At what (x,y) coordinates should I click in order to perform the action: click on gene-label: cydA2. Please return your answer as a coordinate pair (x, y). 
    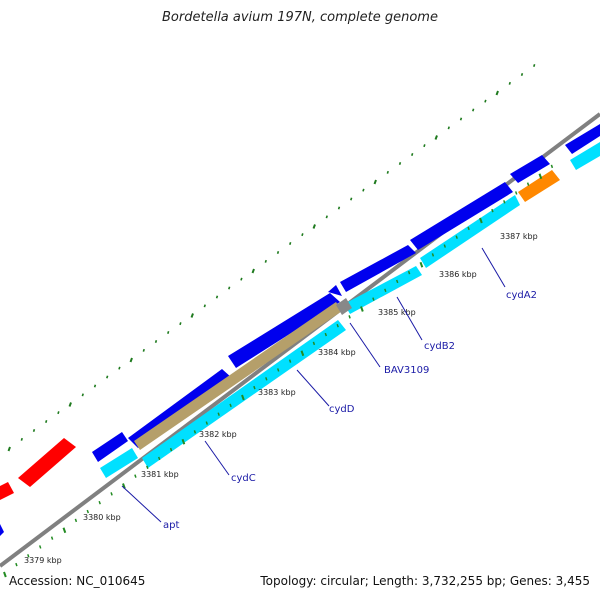
    Looking at the image, I should click on (521, 295).